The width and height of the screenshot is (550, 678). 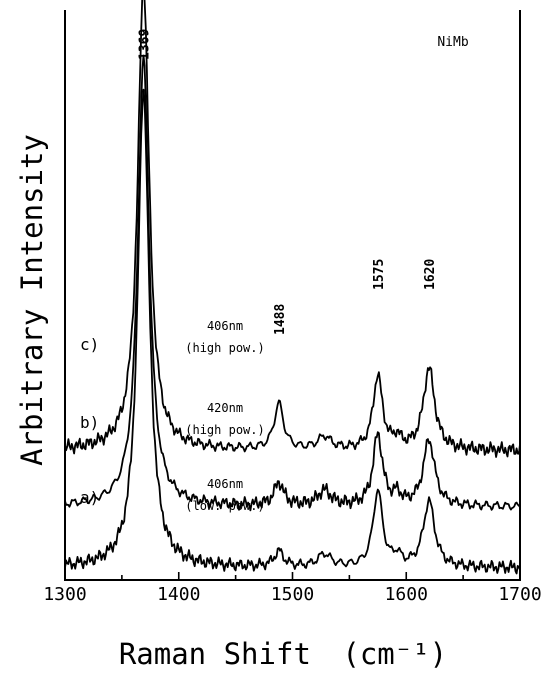 What do you see at coordinates (225, 408) in the screenshot?
I see `curve-annotation-wavelength: 420nm` at bounding box center [225, 408].